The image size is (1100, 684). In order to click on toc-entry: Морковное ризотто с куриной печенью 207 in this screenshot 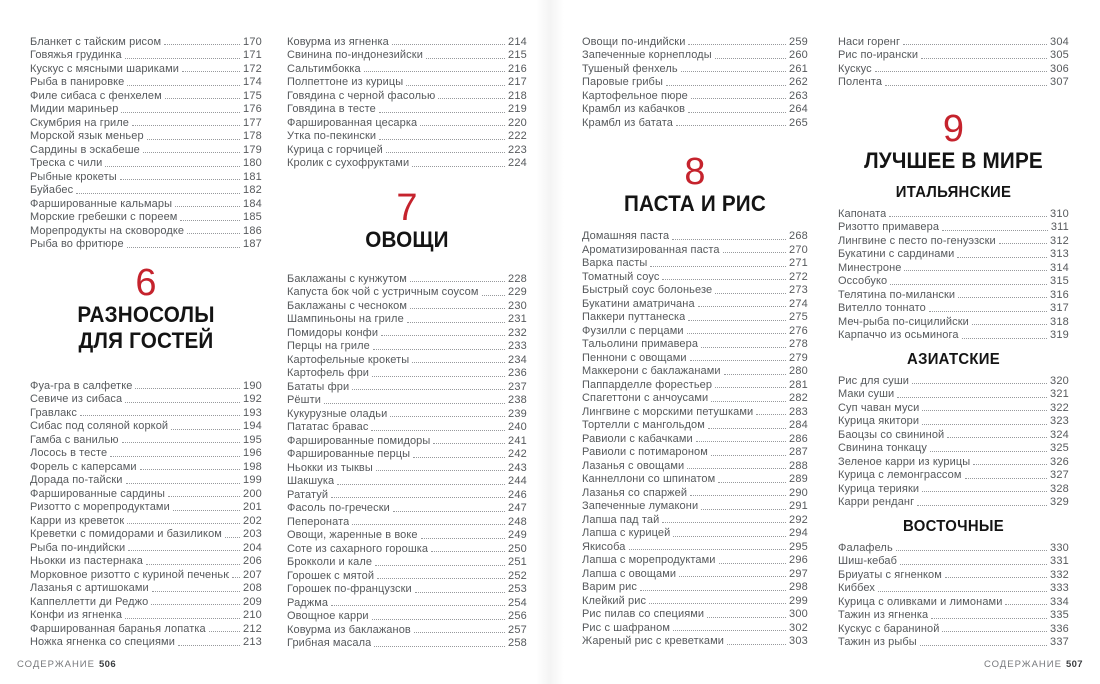, I will do `click(146, 574)`.